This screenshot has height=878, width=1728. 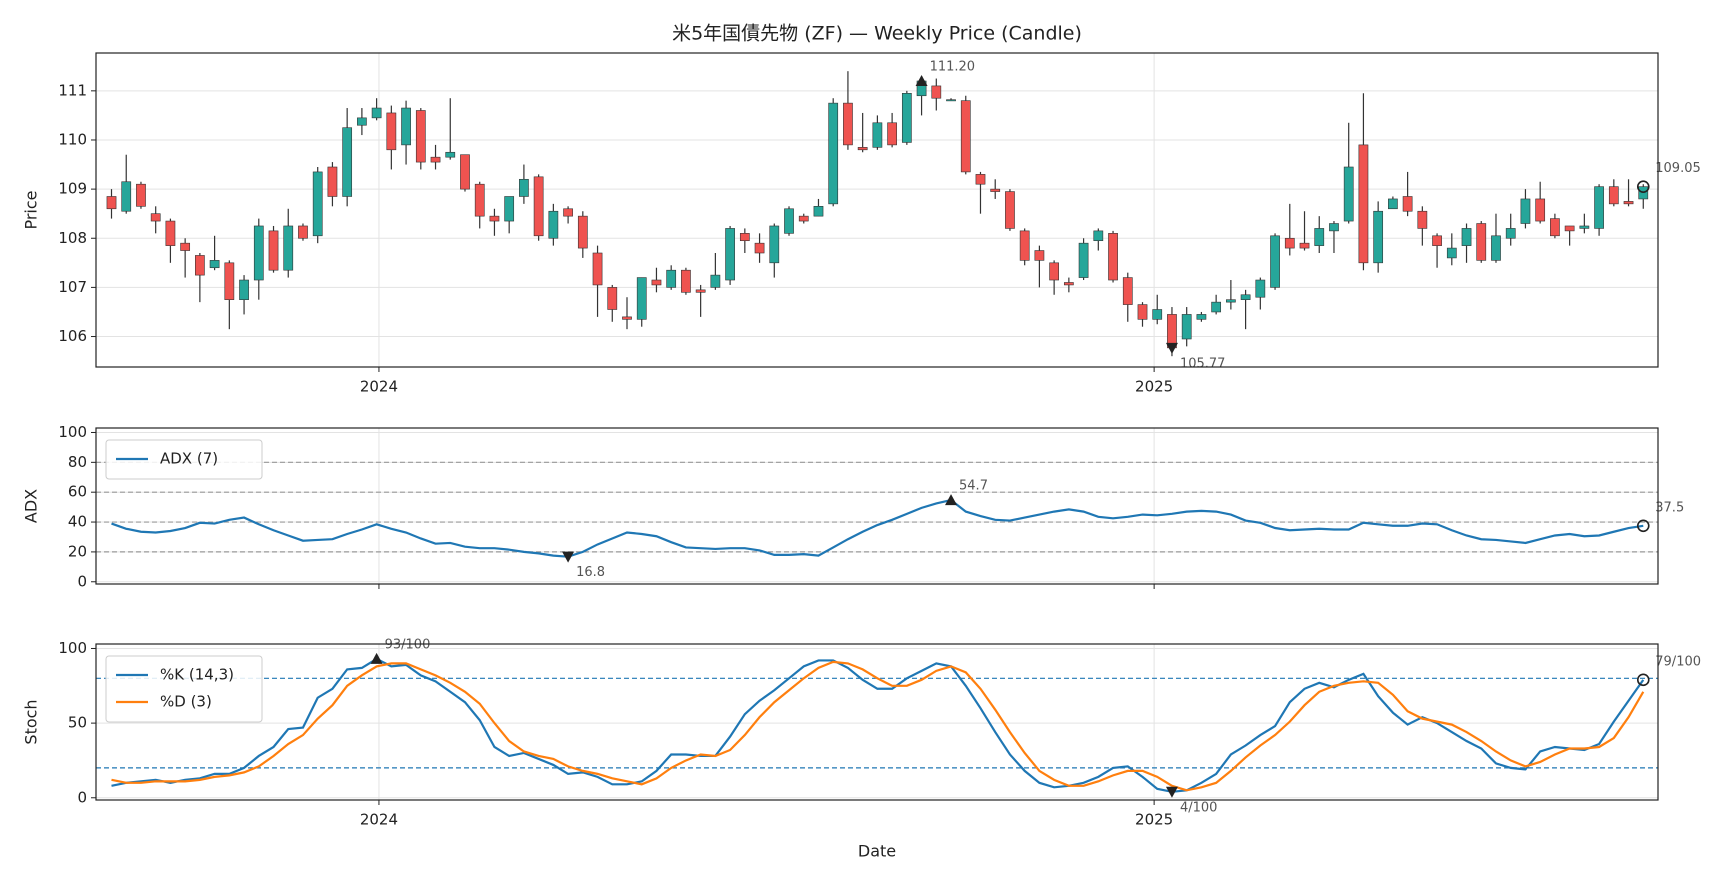 What do you see at coordinates (31, 721) in the screenshot?
I see `y-axis-label: Stoch` at bounding box center [31, 721].